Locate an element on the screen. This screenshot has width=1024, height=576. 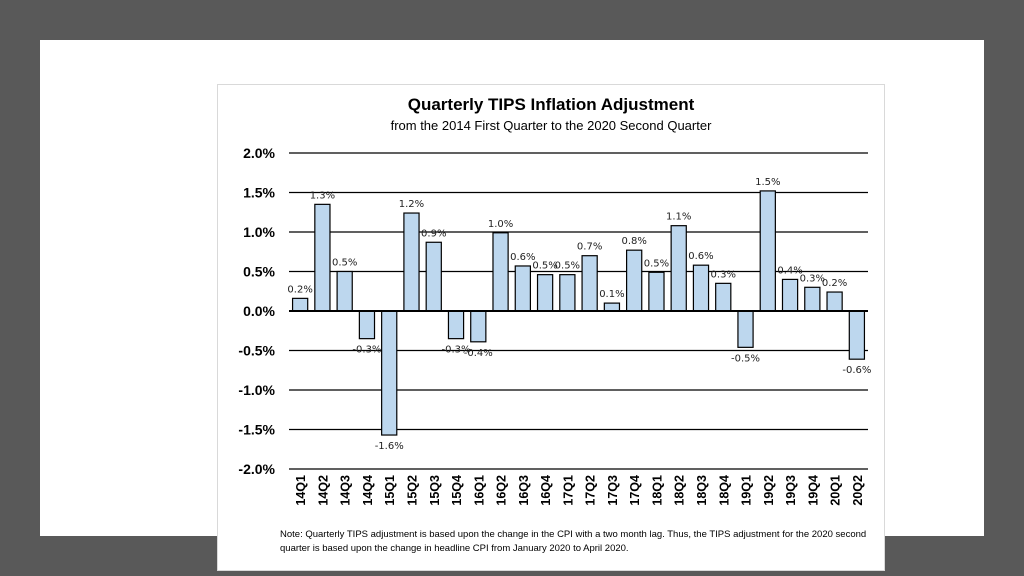
data-label: -0.5% is located at coordinates (745, 358).